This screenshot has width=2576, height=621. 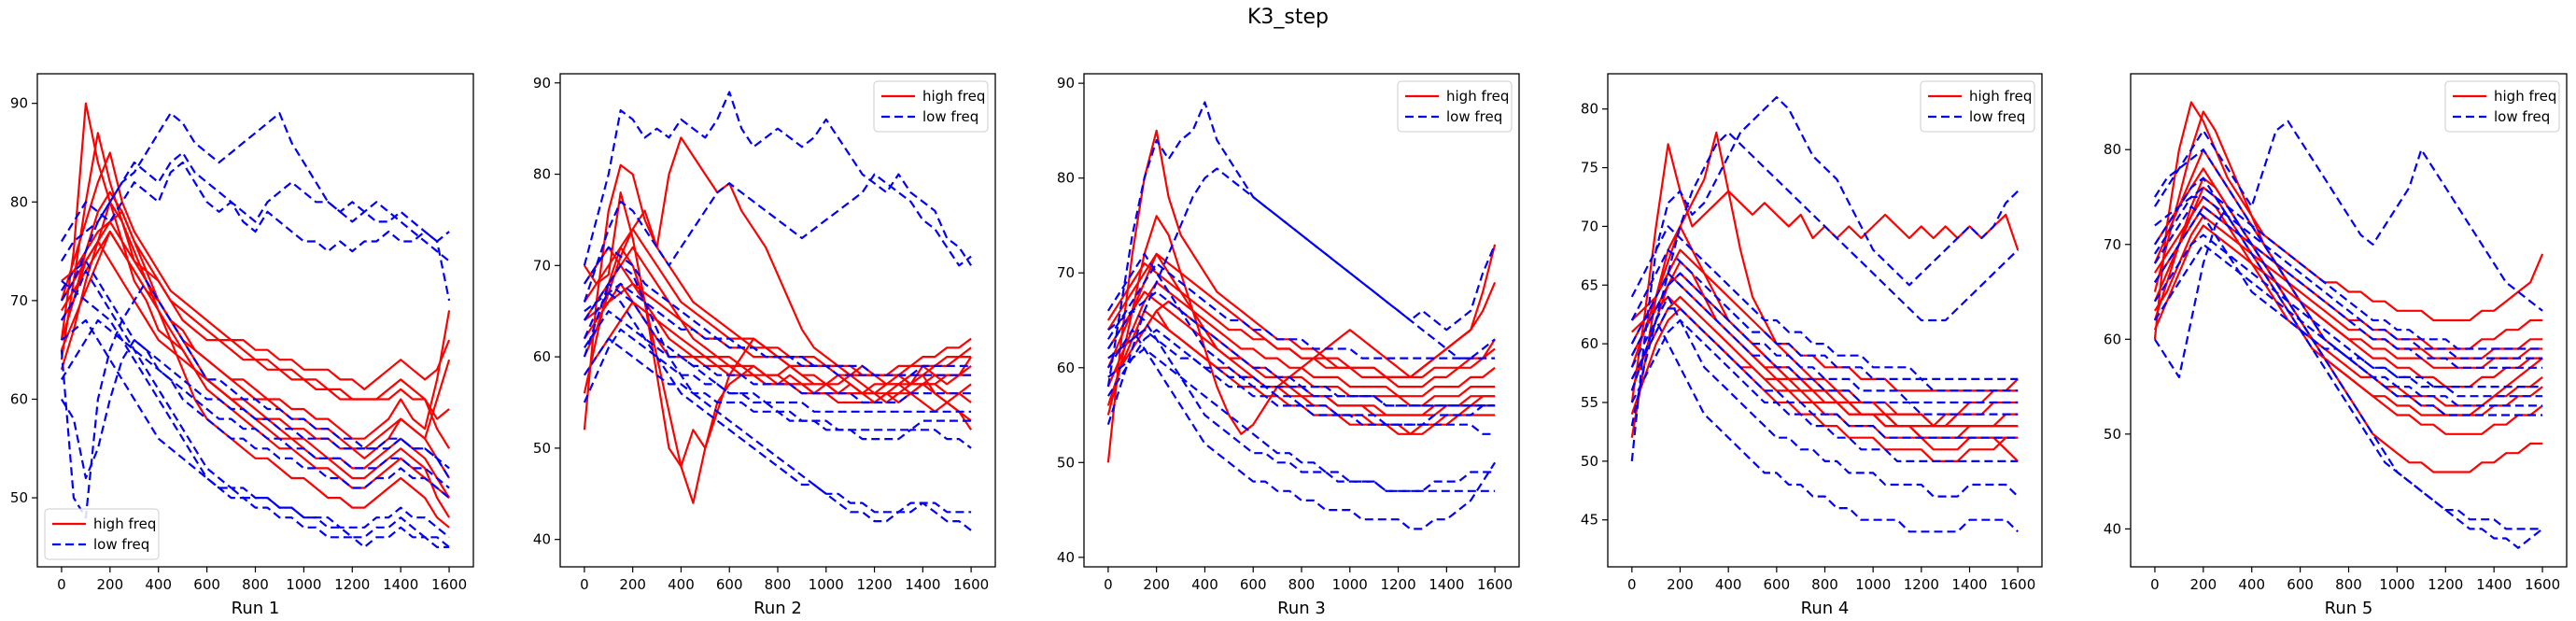 I want to click on x-axis-label: Run 4, so click(x=1825, y=609).